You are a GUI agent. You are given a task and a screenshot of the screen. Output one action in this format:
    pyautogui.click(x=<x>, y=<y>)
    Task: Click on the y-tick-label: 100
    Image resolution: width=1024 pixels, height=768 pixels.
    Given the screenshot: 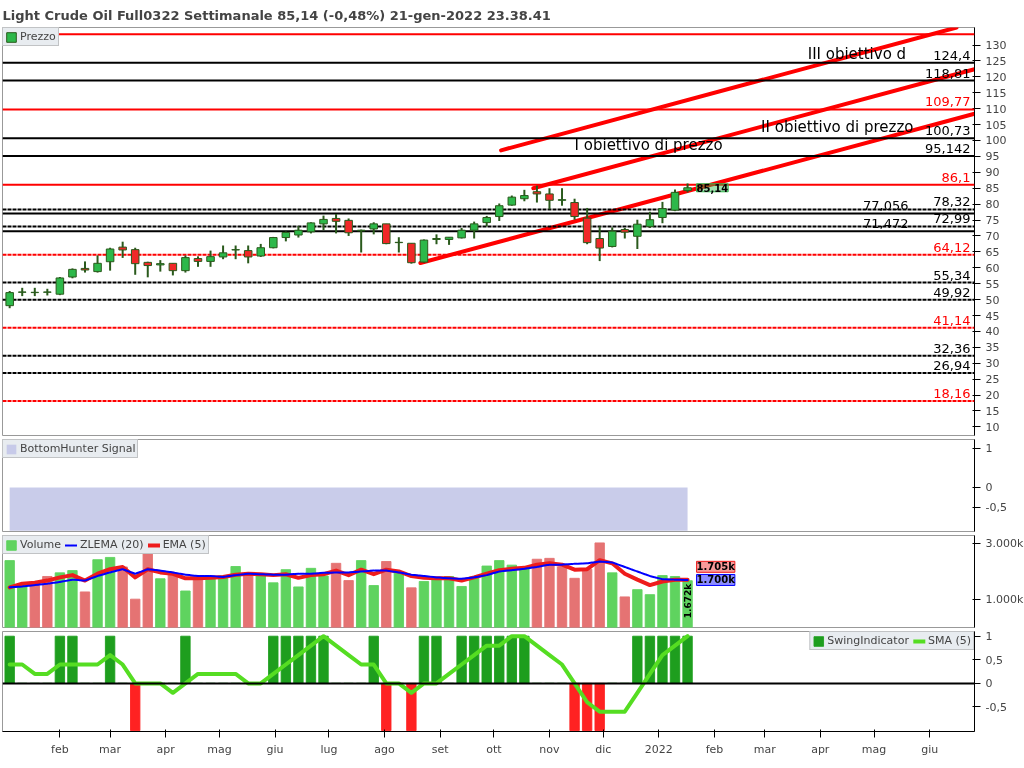 What is the action you would take?
    pyautogui.click(x=996, y=141)
    